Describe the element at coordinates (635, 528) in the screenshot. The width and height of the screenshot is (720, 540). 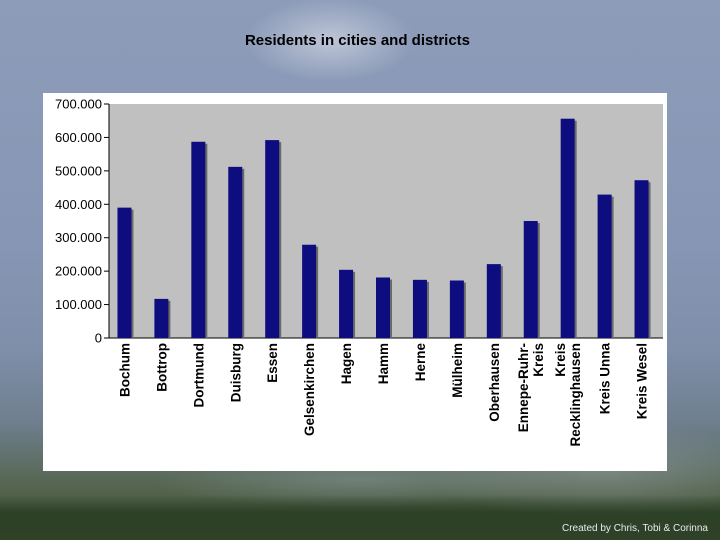
I see `credit-text: Created by Chris, Tobi & Corinna` at that location.